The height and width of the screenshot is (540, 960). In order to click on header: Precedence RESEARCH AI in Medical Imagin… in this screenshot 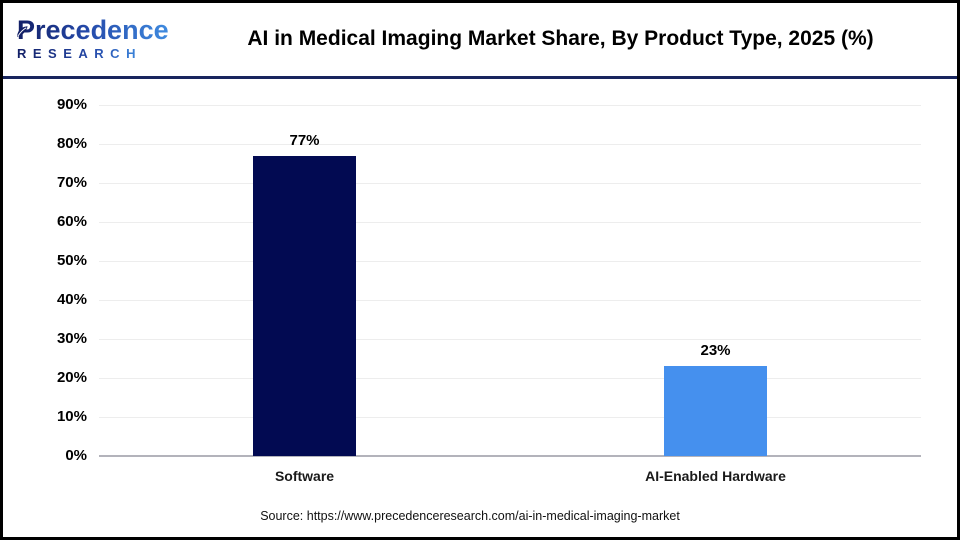, I will do `click(480, 41)`.